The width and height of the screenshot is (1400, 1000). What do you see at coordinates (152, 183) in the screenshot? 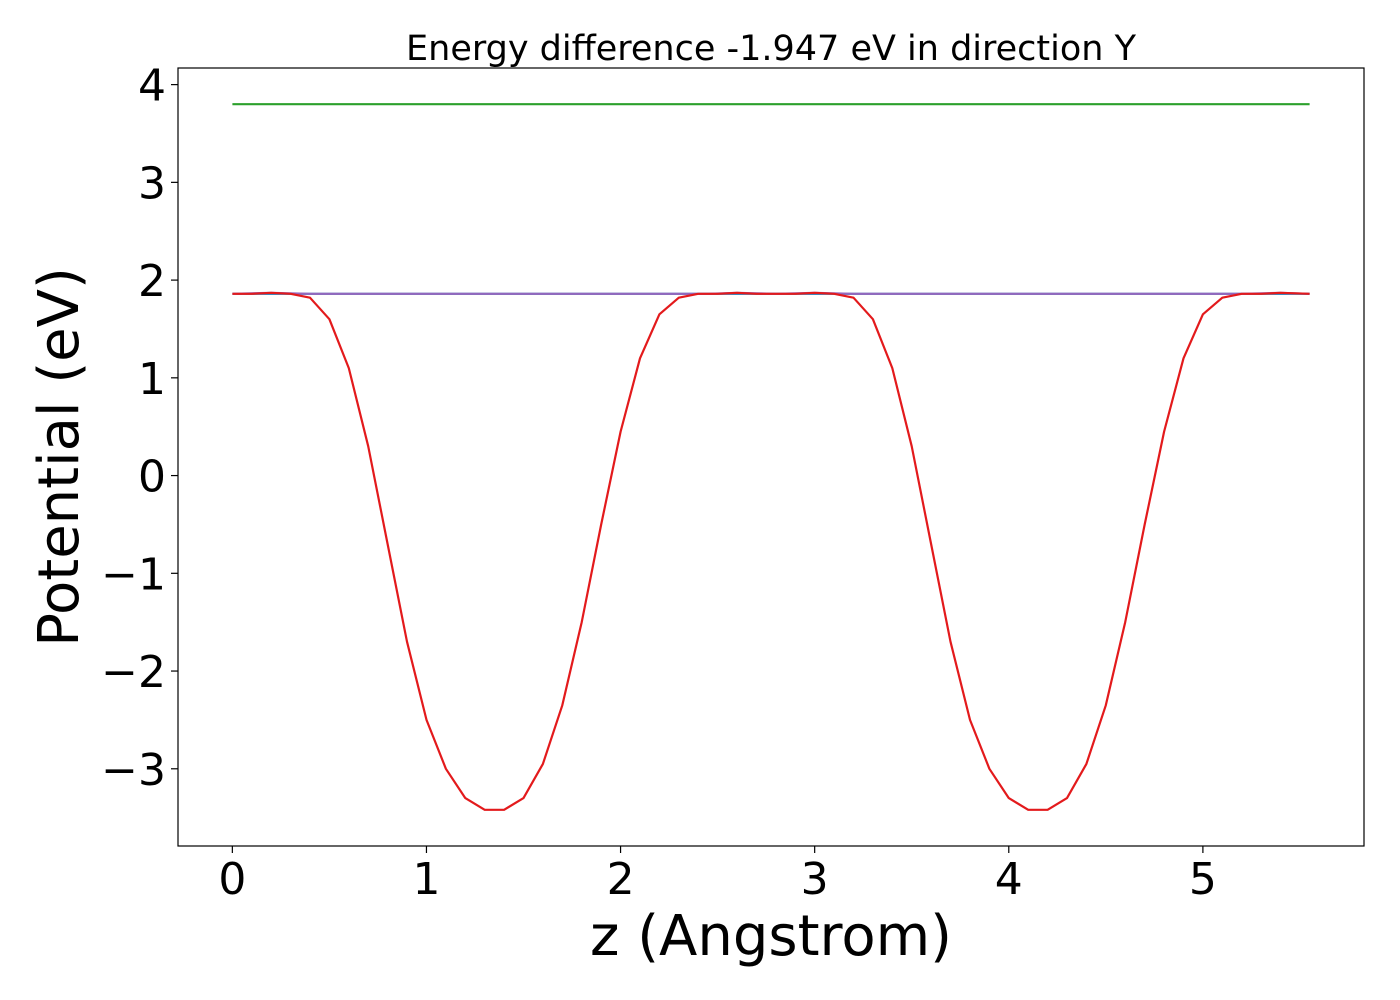
I see `y-tick-label: 3` at bounding box center [152, 183].